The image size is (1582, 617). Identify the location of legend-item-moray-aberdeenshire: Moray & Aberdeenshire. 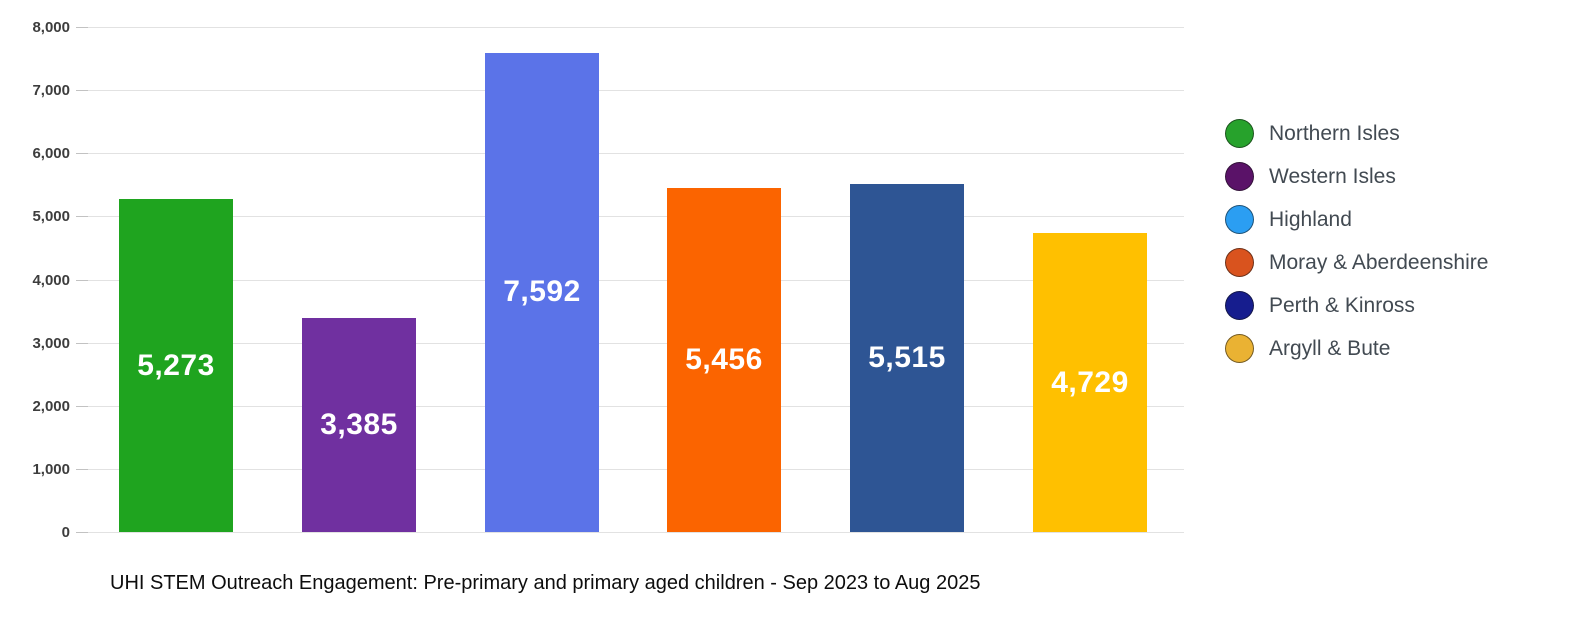
(1356, 262).